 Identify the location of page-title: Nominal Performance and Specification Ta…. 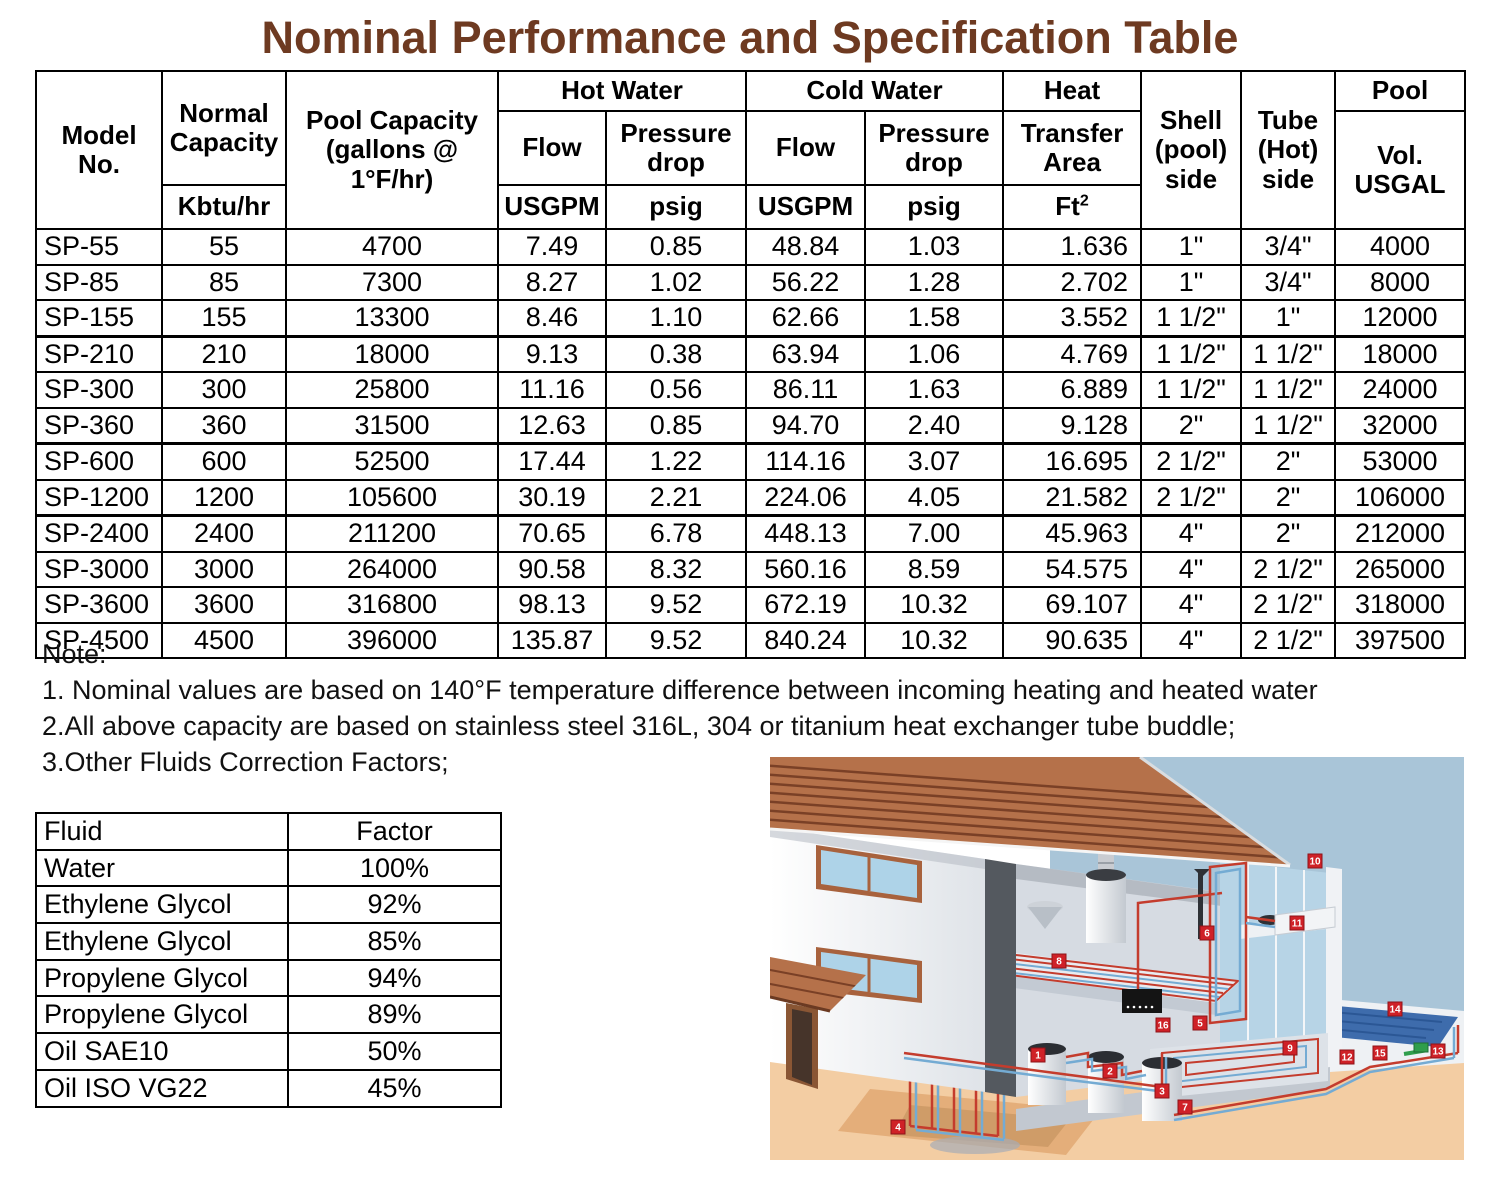
(750, 37).